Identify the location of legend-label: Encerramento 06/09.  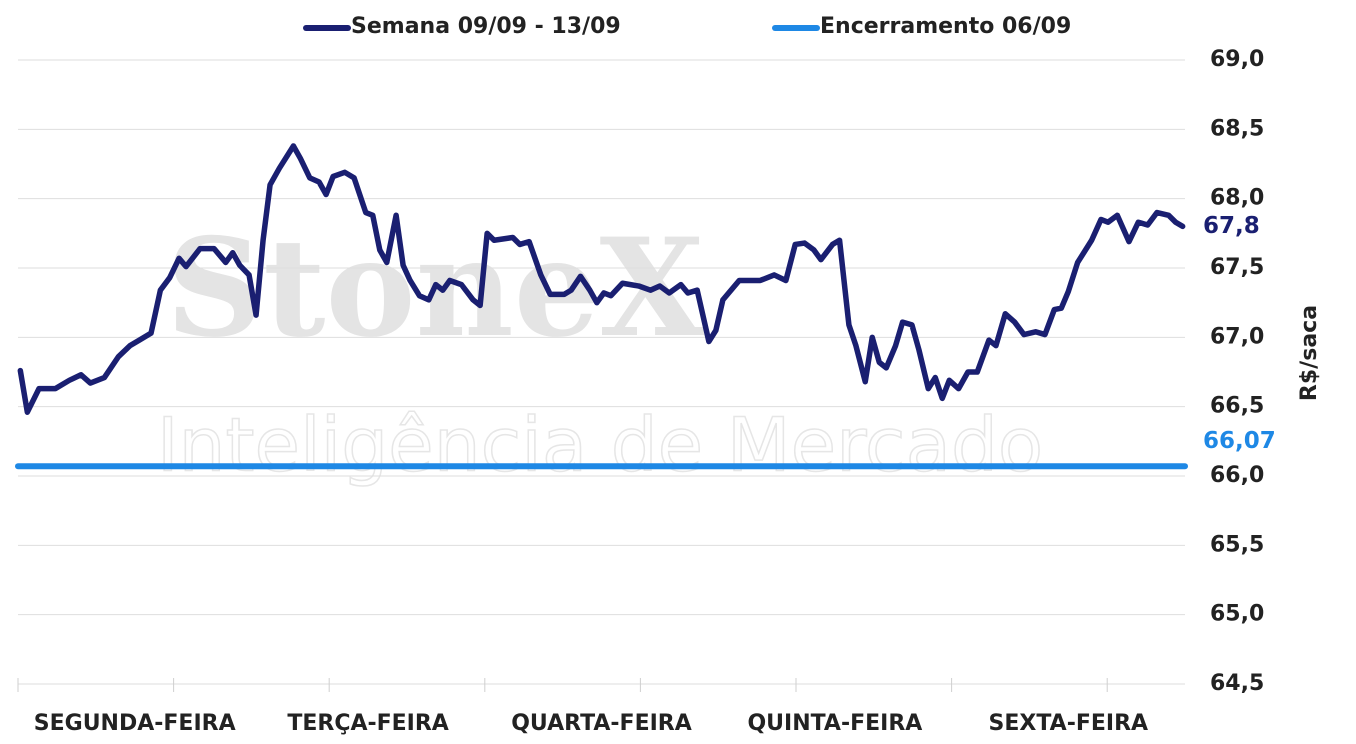
(945, 26).